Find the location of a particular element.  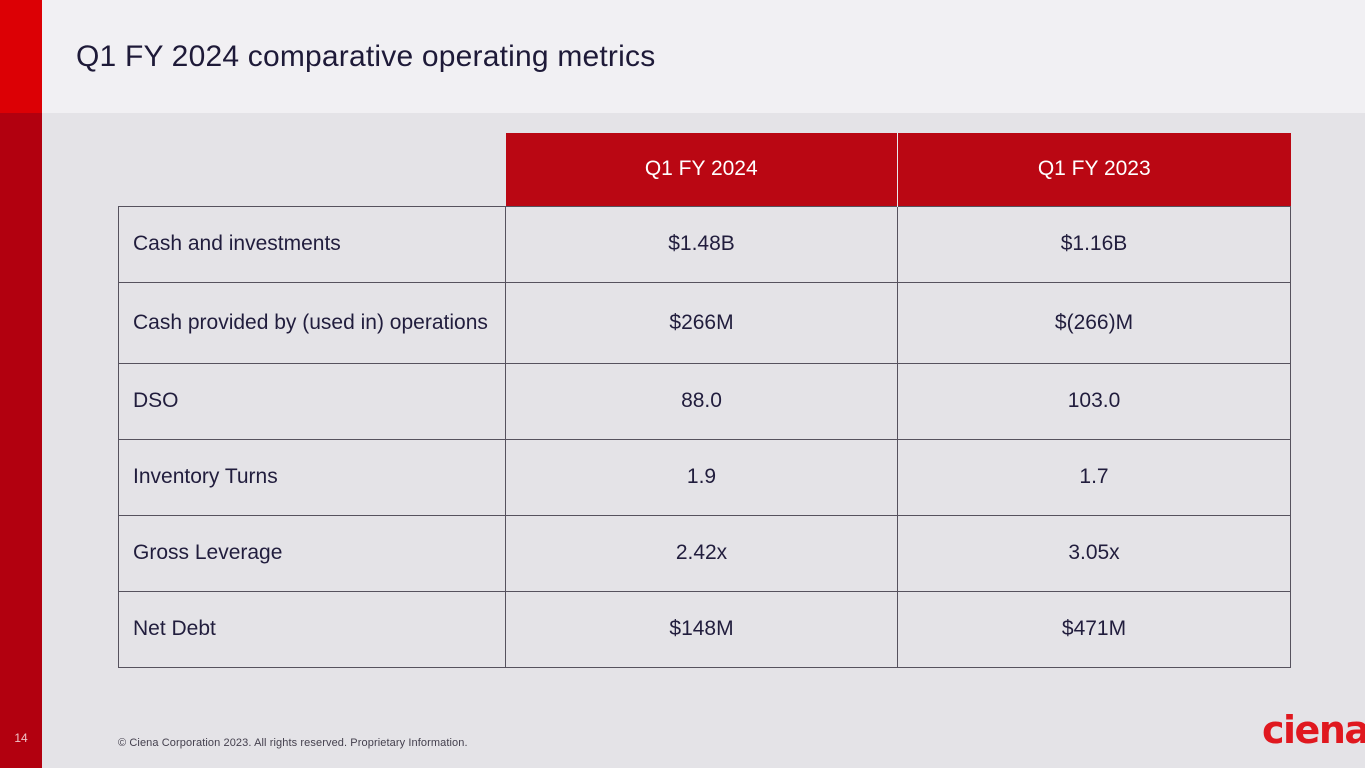

row-value-q1fy2024: 2.42x is located at coordinates (701, 553).